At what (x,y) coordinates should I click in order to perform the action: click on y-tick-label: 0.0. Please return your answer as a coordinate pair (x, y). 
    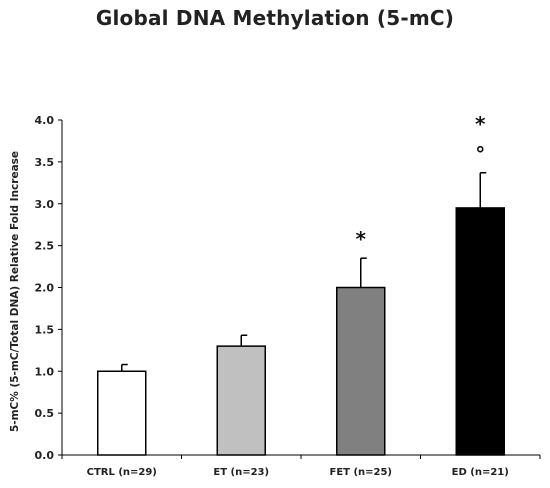
    Looking at the image, I should click on (45, 455).